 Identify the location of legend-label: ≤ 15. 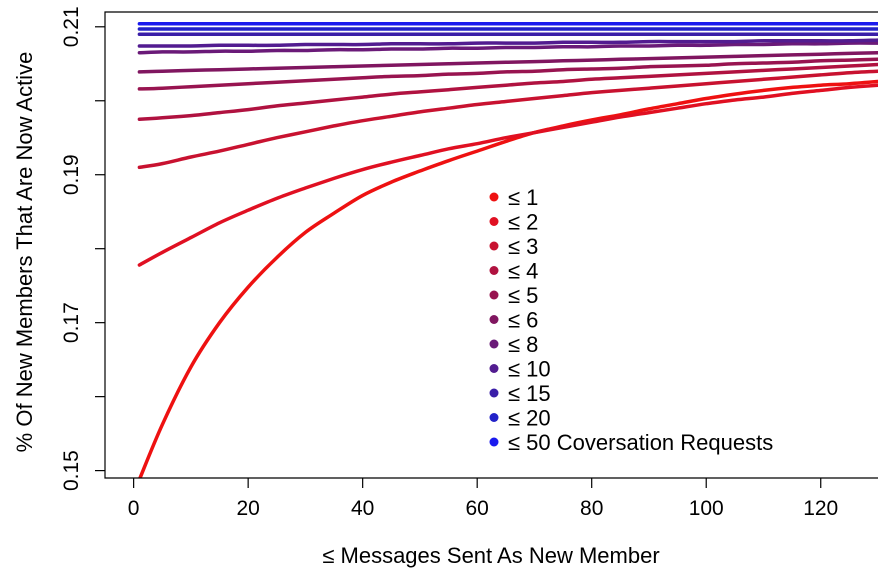
(529, 393).